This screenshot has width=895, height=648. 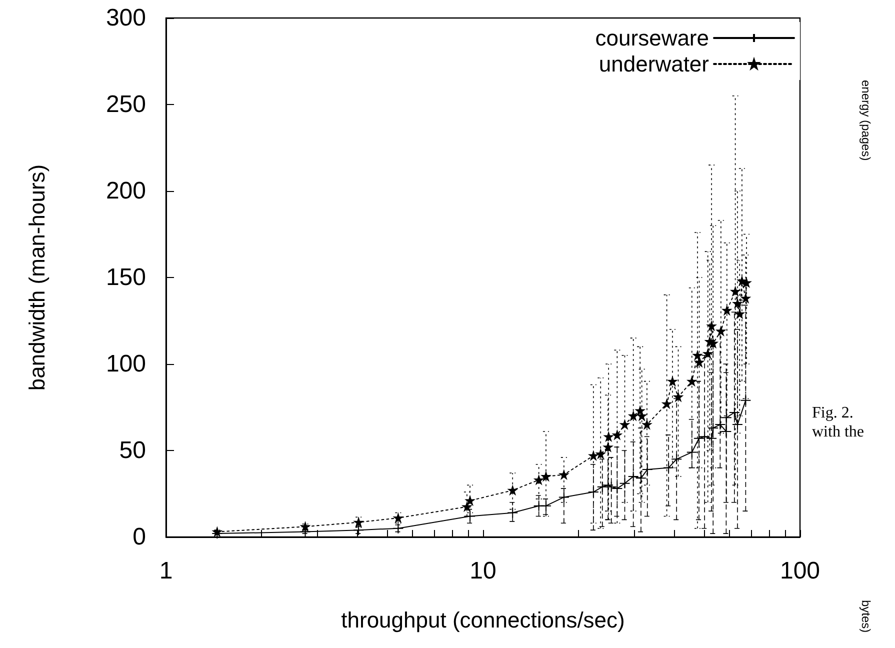 I want to click on y-tick-label: 300, so click(x=126, y=18).